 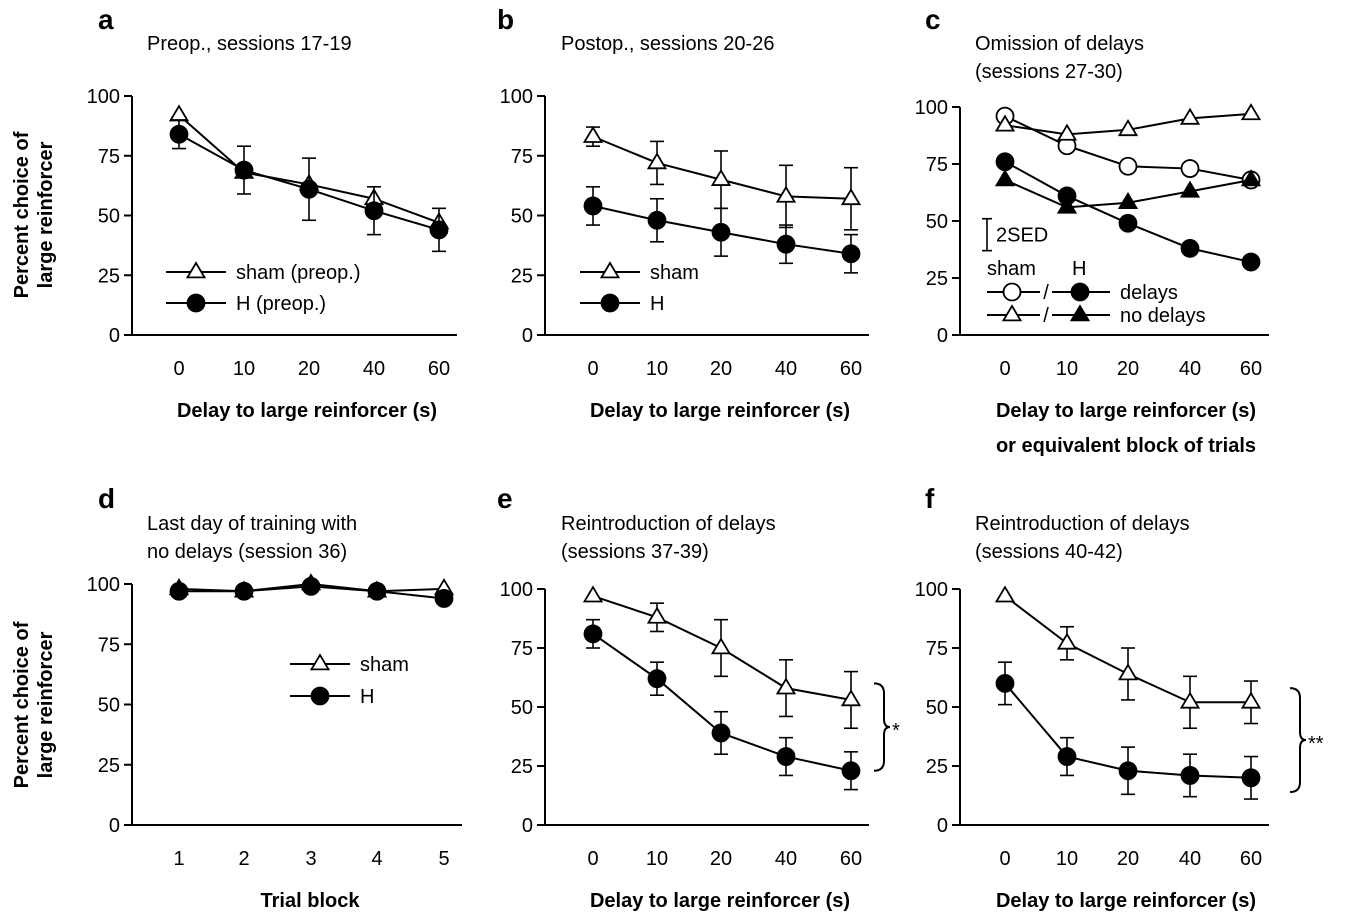 What do you see at coordinates (252, 524) in the screenshot?
I see `panel-title: Last day of training with` at bounding box center [252, 524].